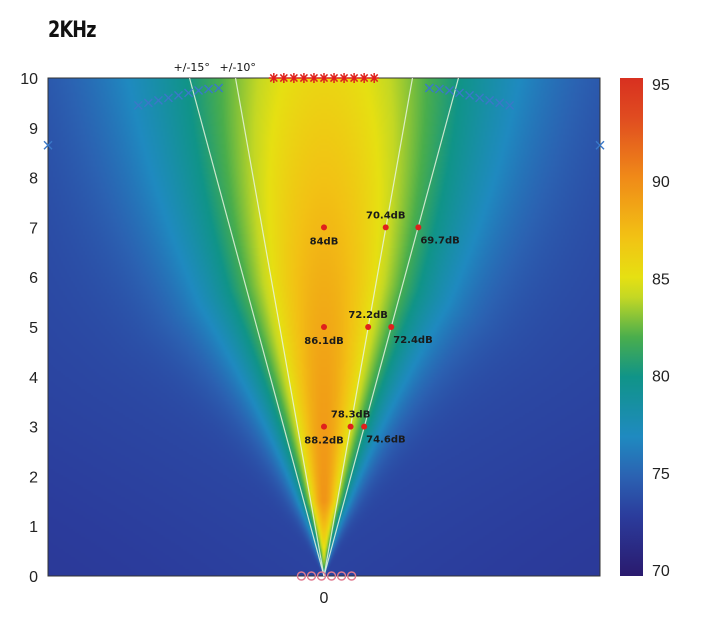 The height and width of the screenshot is (624, 708). I want to click on measurement-label: 69.7dB, so click(439, 240).